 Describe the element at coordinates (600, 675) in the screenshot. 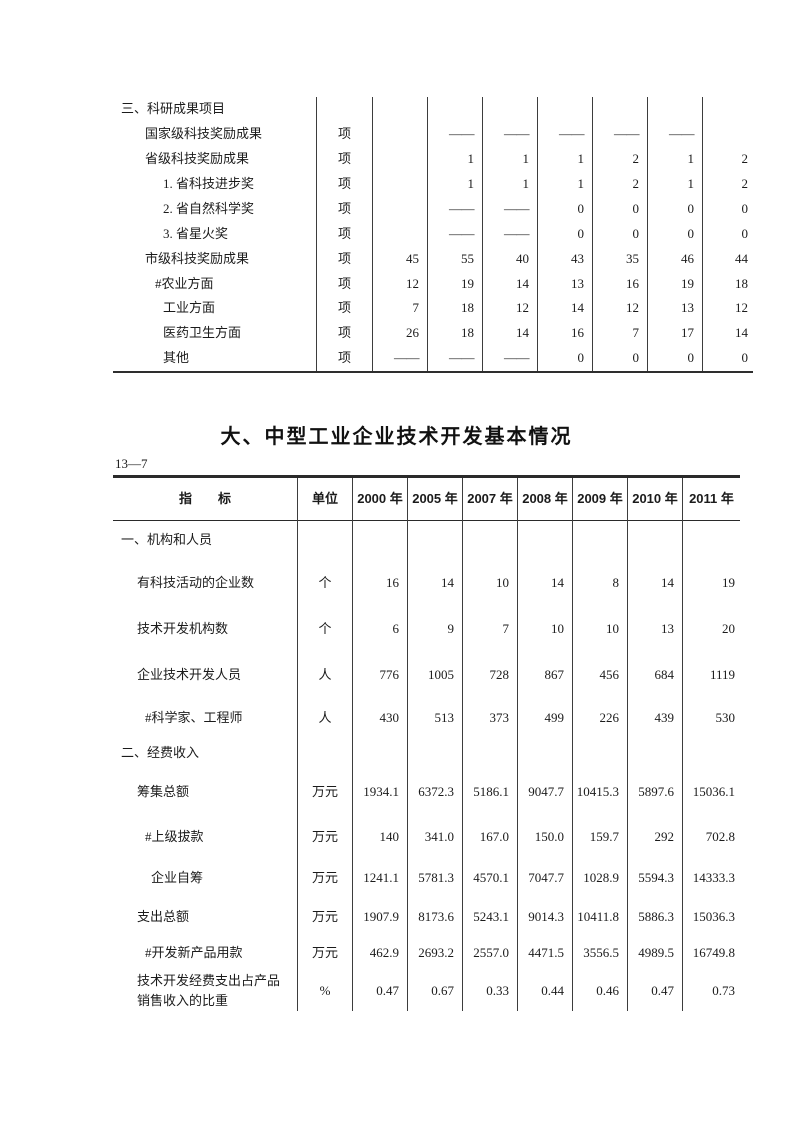

I see `cell-value: 456` at that location.